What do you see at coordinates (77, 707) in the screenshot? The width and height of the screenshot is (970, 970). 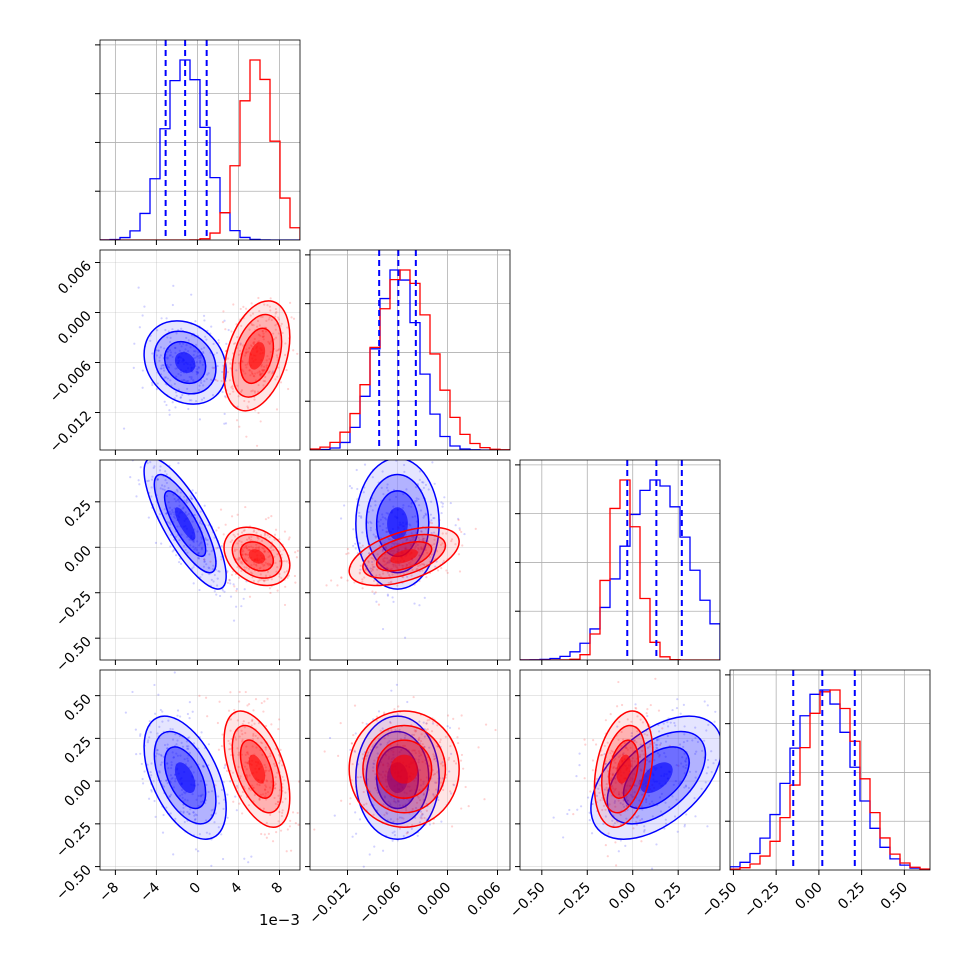 I see `y-tick-label: 0.50` at bounding box center [77, 707].